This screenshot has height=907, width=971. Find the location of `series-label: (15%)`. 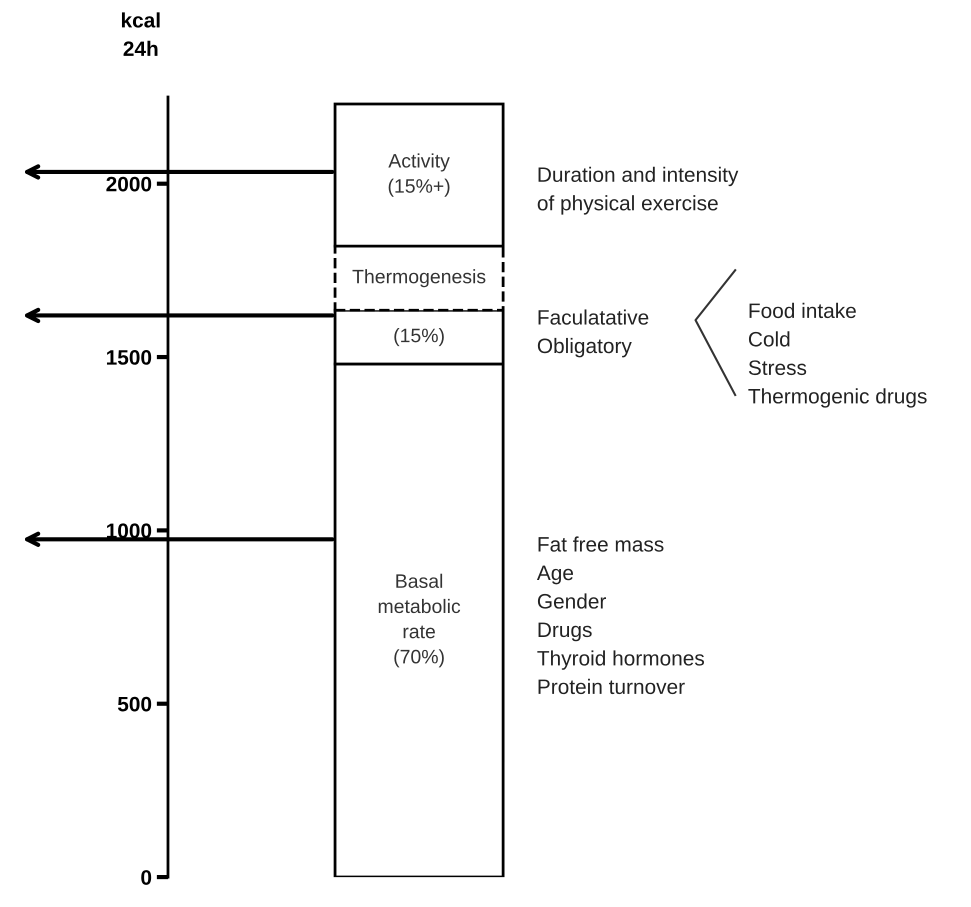

series-label: (15%) is located at coordinates (419, 337).